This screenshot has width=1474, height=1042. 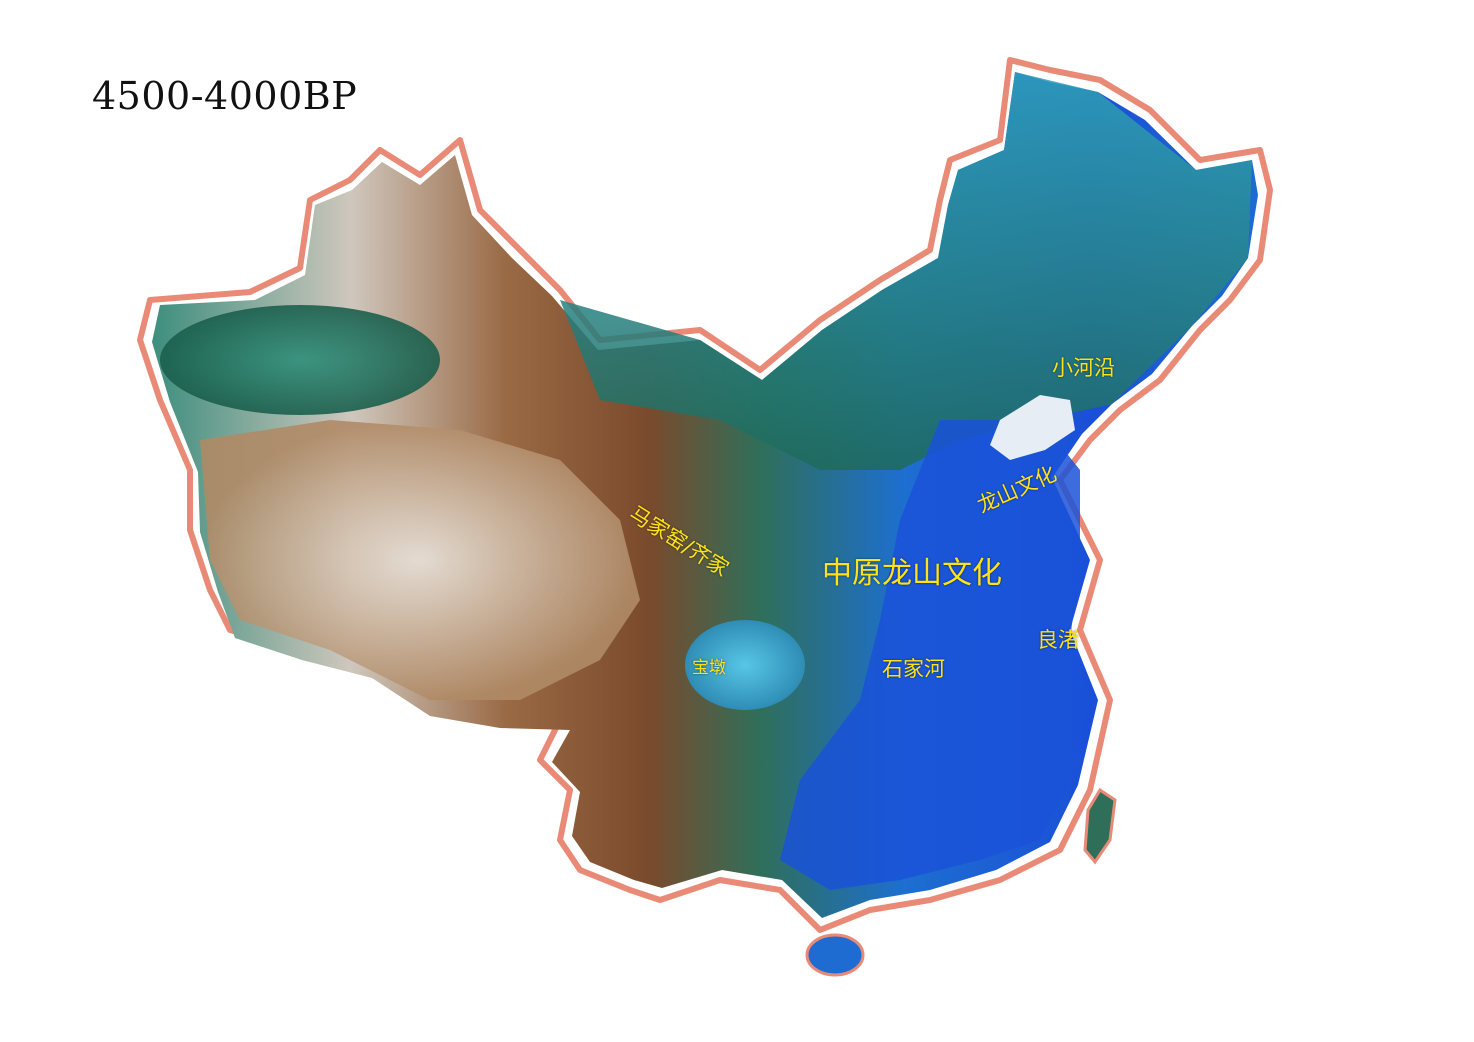 What do you see at coordinates (300, 360) in the screenshot?
I see `tarim-basin` at bounding box center [300, 360].